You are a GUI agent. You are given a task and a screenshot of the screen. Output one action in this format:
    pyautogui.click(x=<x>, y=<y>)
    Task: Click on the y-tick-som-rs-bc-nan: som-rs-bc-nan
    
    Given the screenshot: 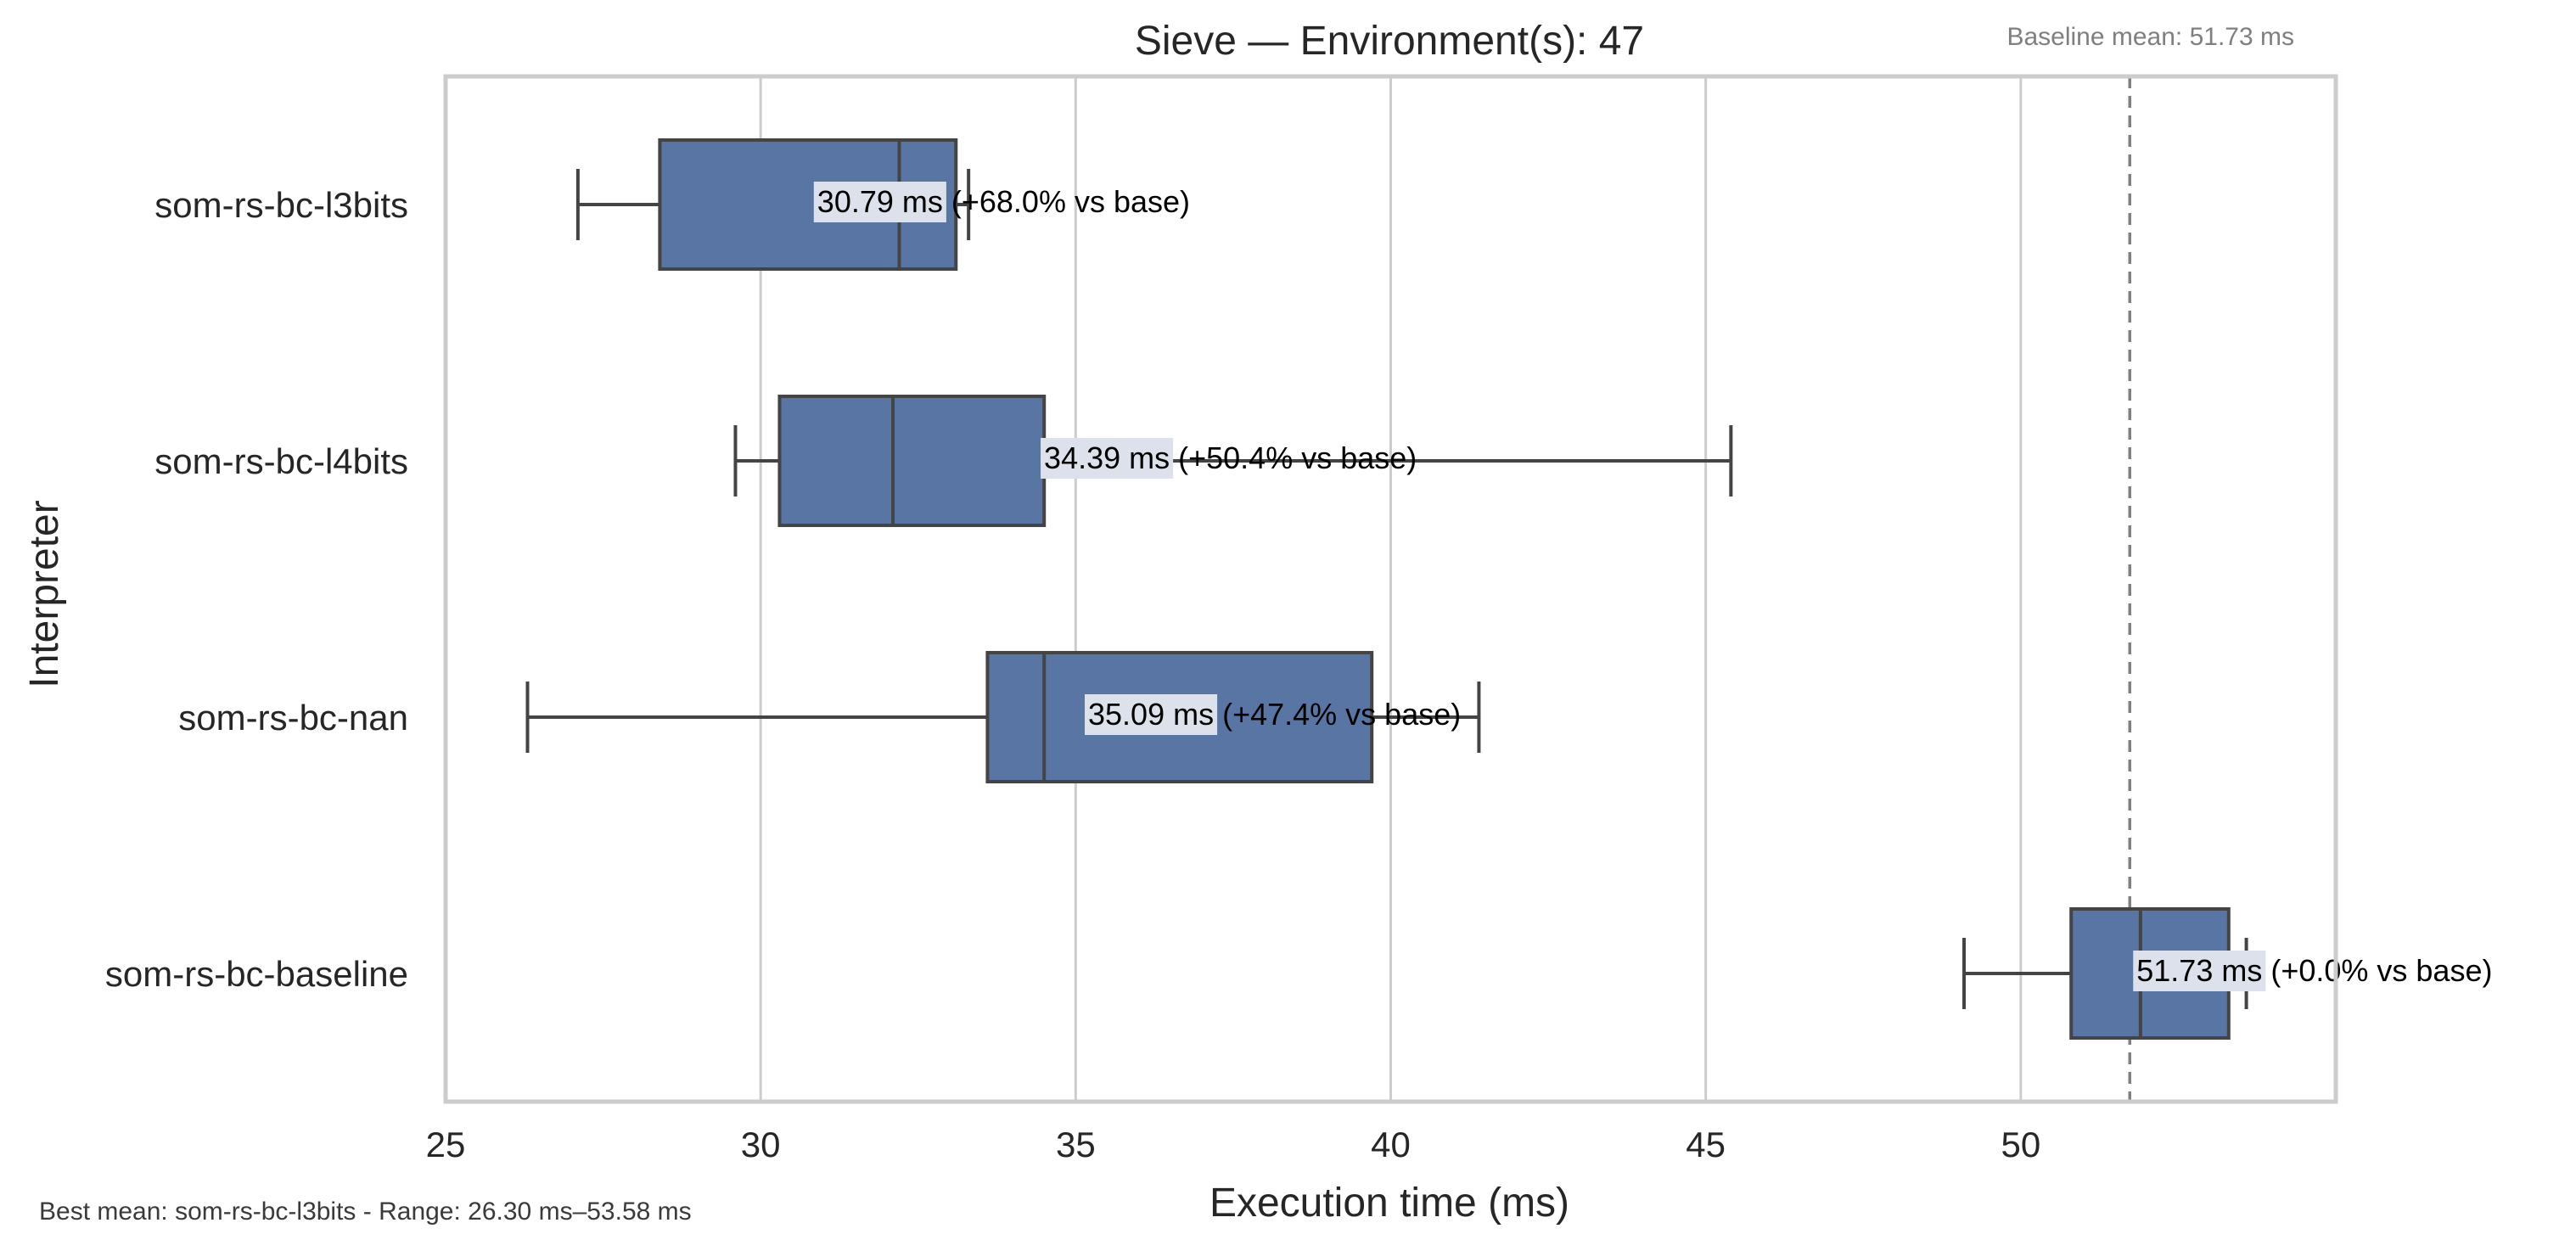 What is the action you would take?
    pyautogui.click(x=293, y=718)
    